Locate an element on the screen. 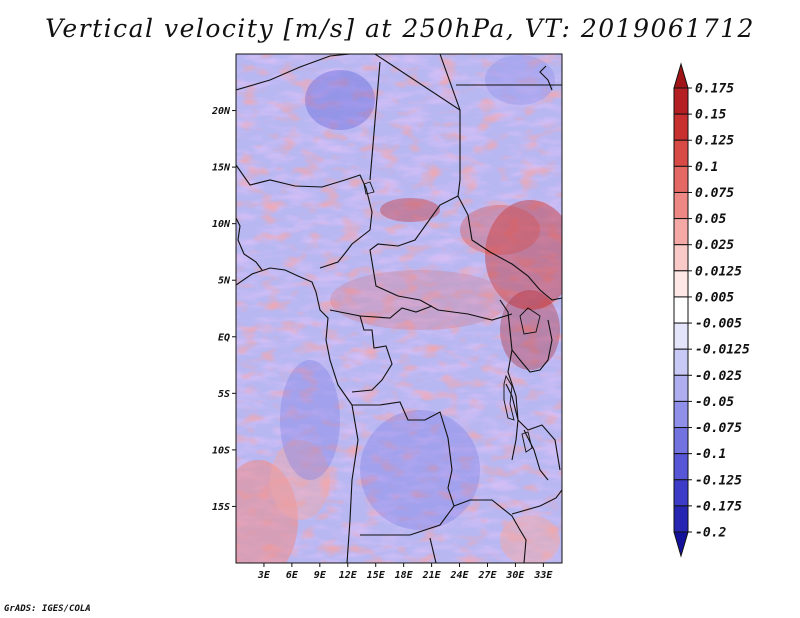 Image resolution: width=800 pixels, height=618 pixels. colorbar-label: 0.075 is located at coordinates (714, 193).